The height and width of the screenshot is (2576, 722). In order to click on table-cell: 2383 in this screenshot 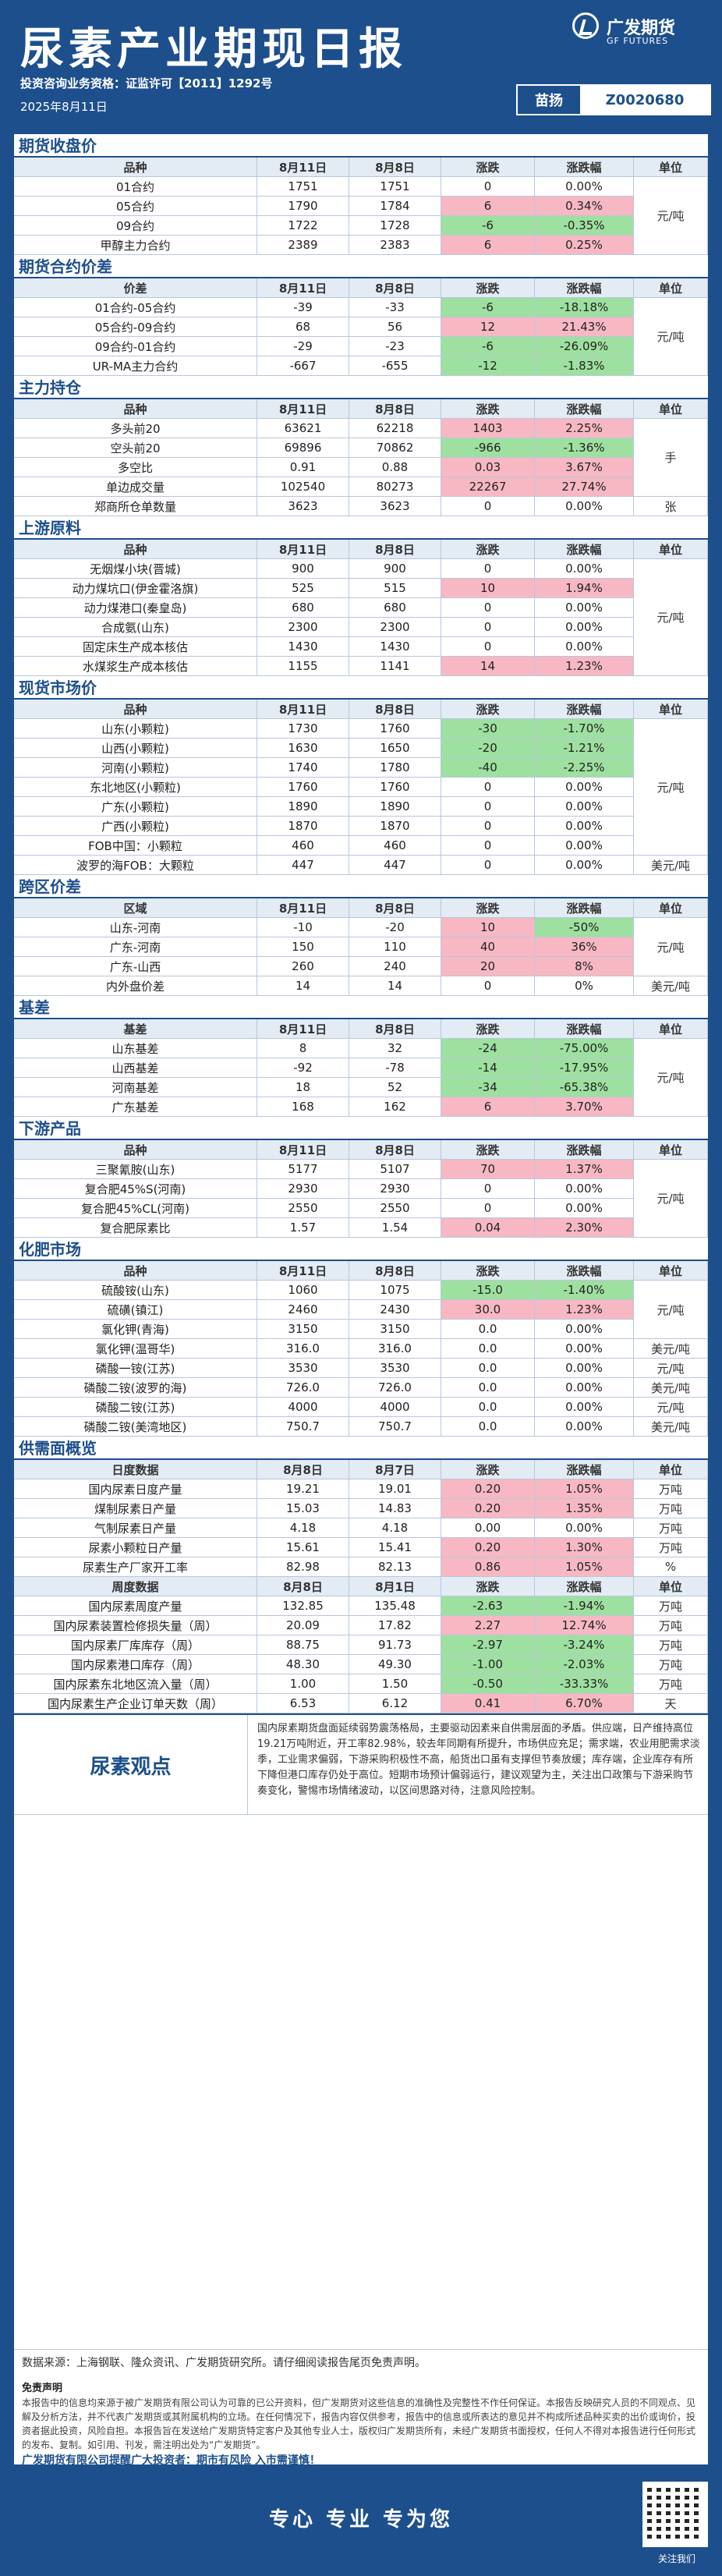, I will do `click(395, 245)`.